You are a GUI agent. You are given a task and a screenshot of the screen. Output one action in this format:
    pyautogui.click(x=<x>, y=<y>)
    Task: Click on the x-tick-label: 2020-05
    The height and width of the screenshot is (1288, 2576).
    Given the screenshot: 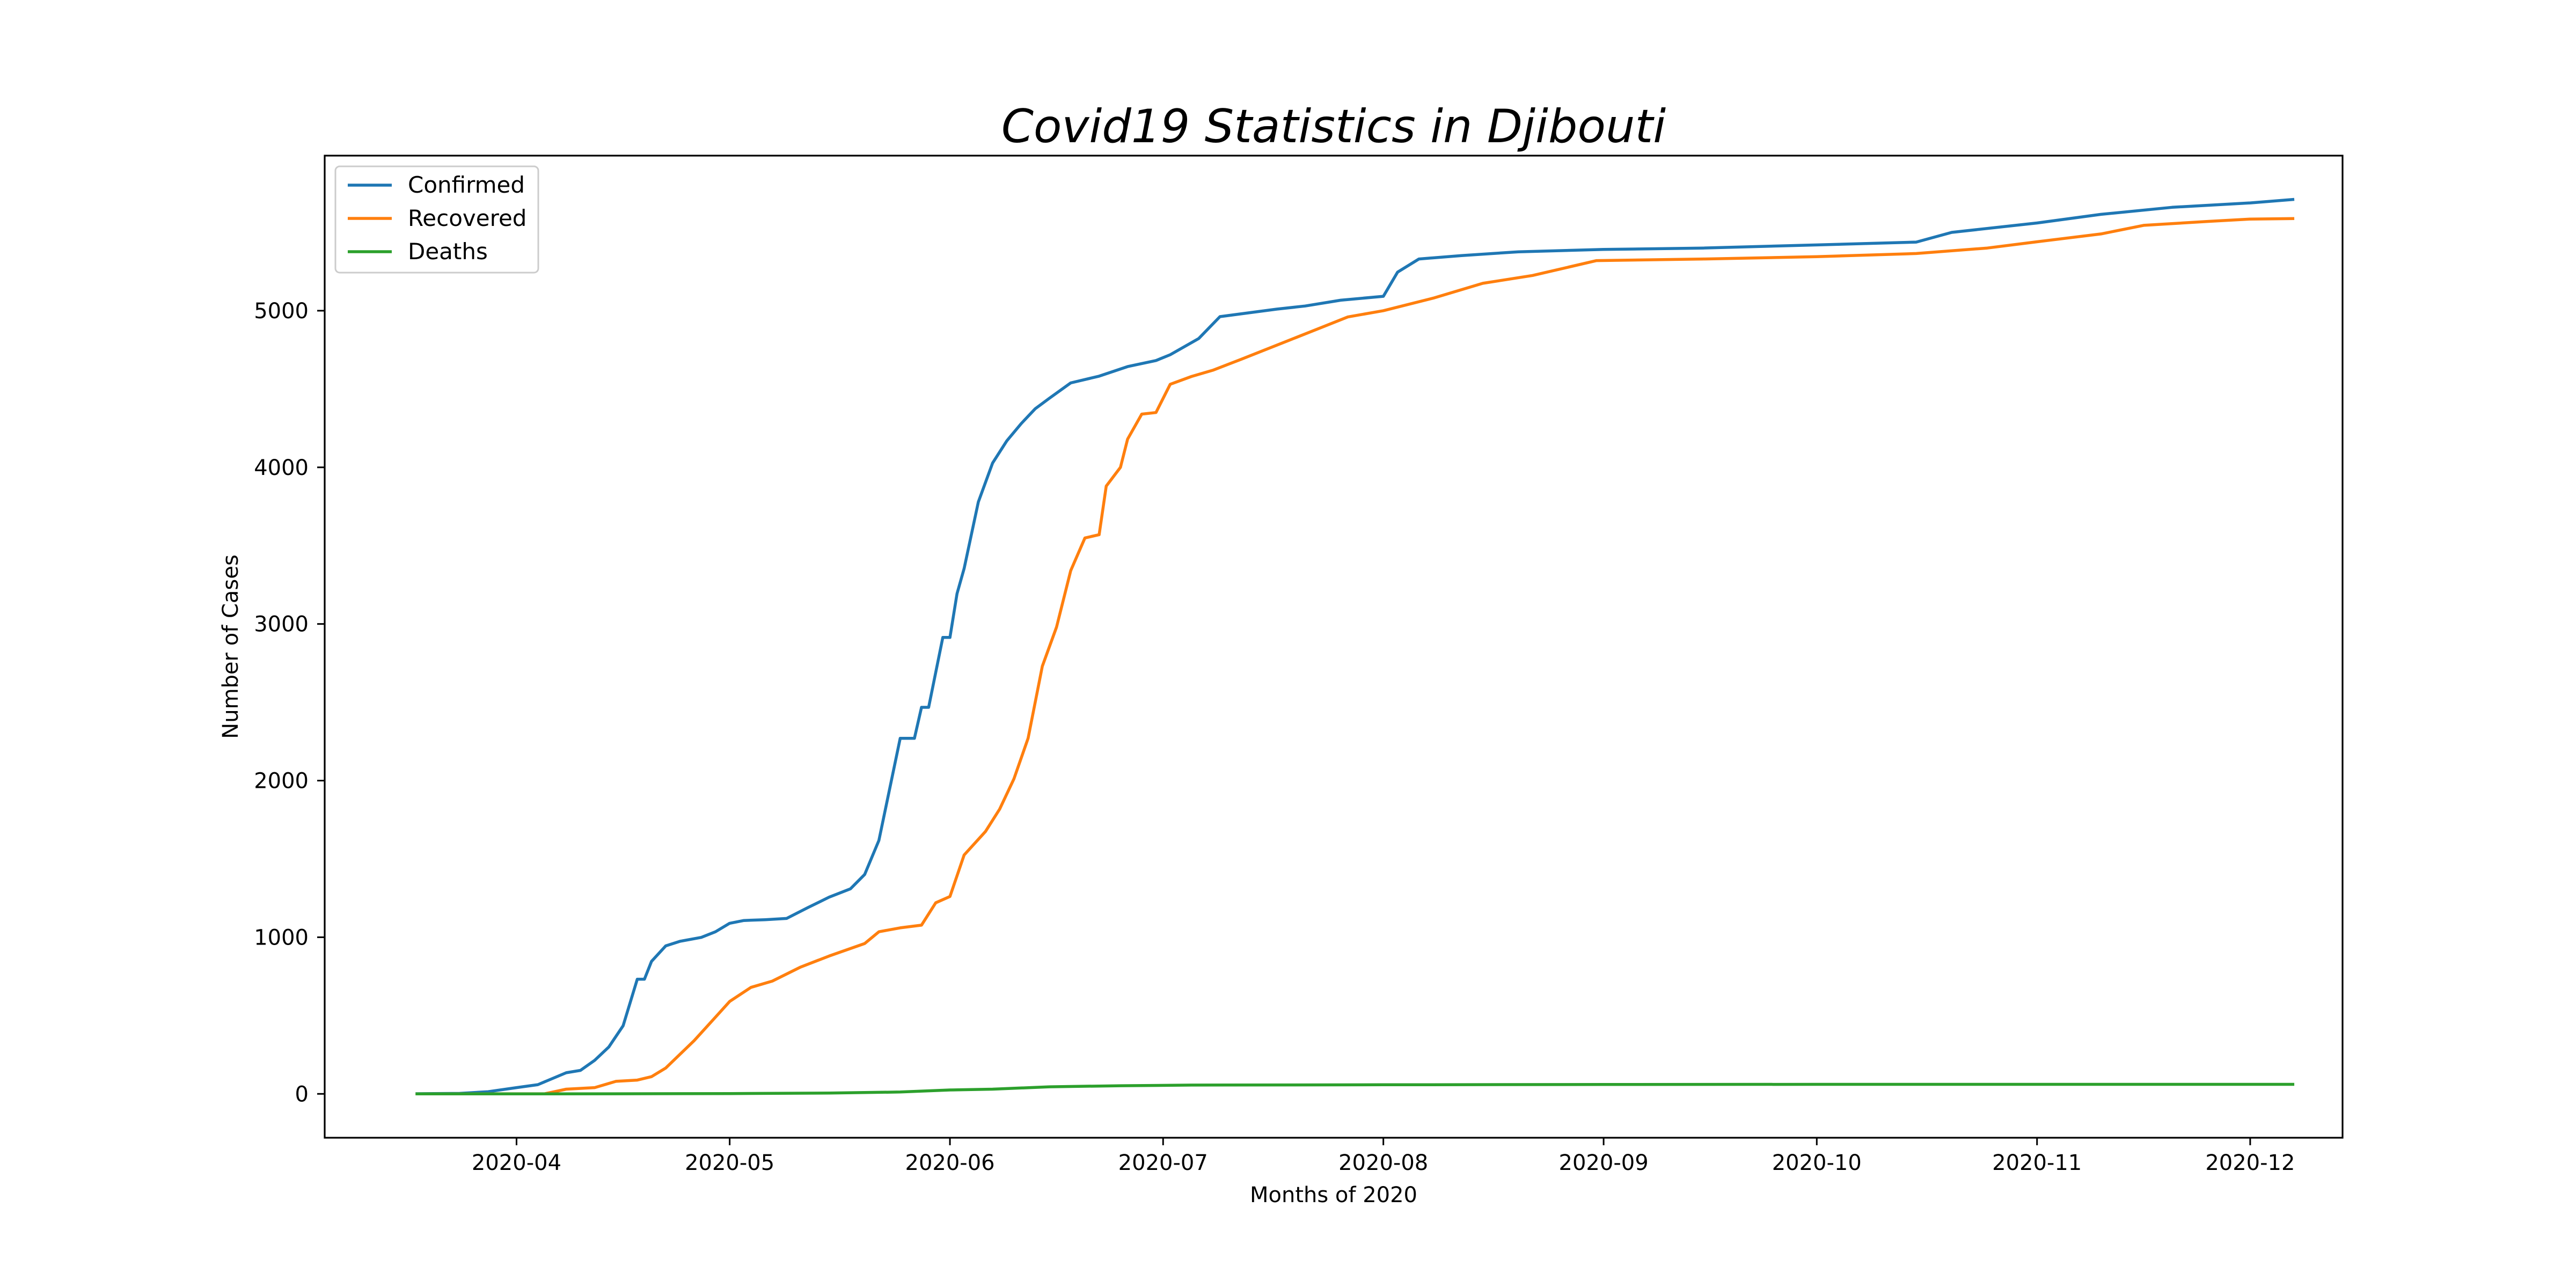 What is the action you would take?
    pyautogui.click(x=729, y=1163)
    